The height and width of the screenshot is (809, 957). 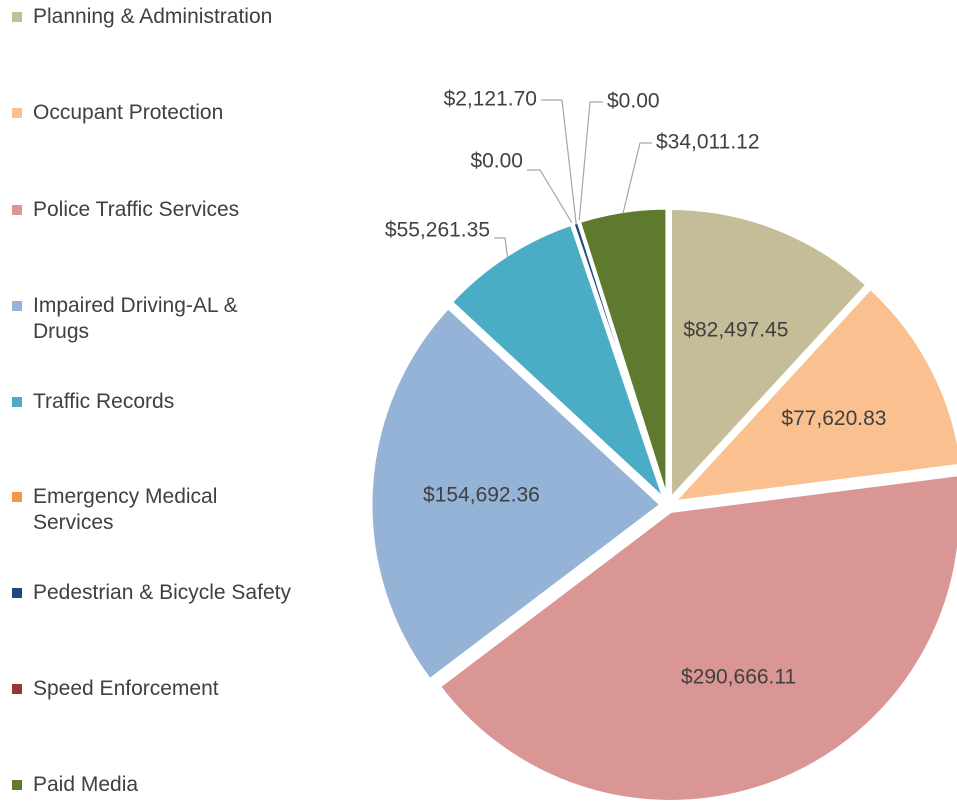 What do you see at coordinates (738, 676) in the screenshot?
I see `data-label: $290,666.11` at bounding box center [738, 676].